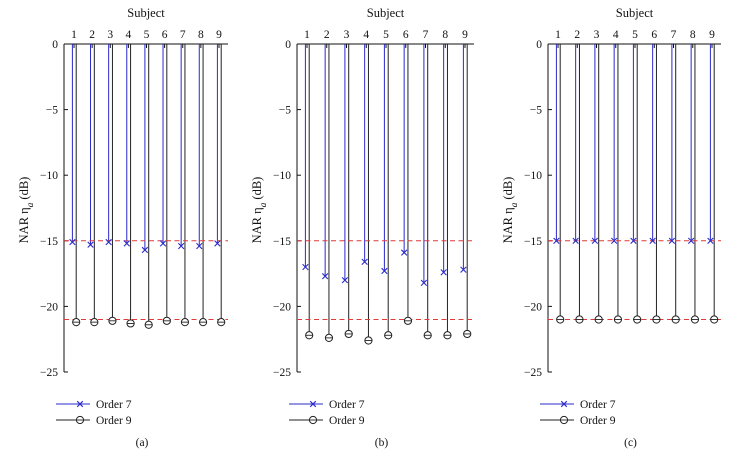 The image size is (739, 468). Describe the element at coordinates (382, 443) in the screenshot. I see `panel-label: (b)` at that location.